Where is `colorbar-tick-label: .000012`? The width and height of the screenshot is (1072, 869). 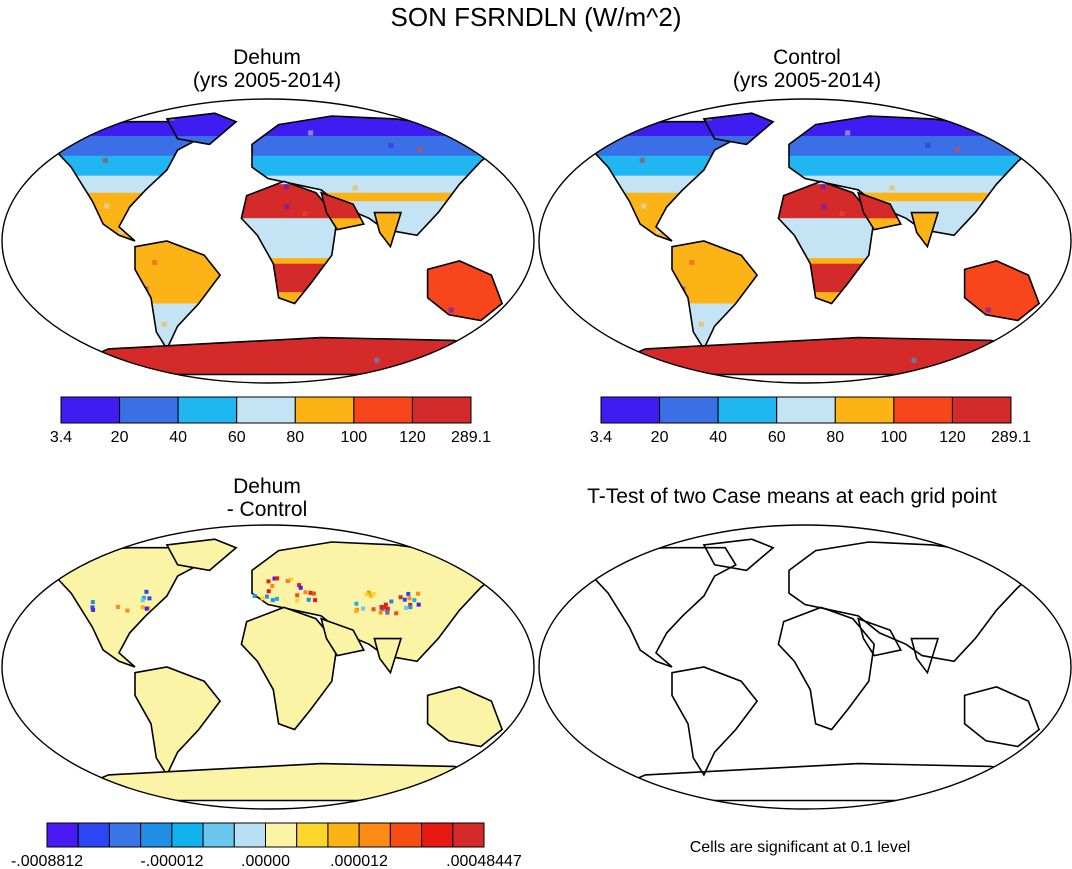
colorbar-tick-label: .000012 is located at coordinates (359, 861).